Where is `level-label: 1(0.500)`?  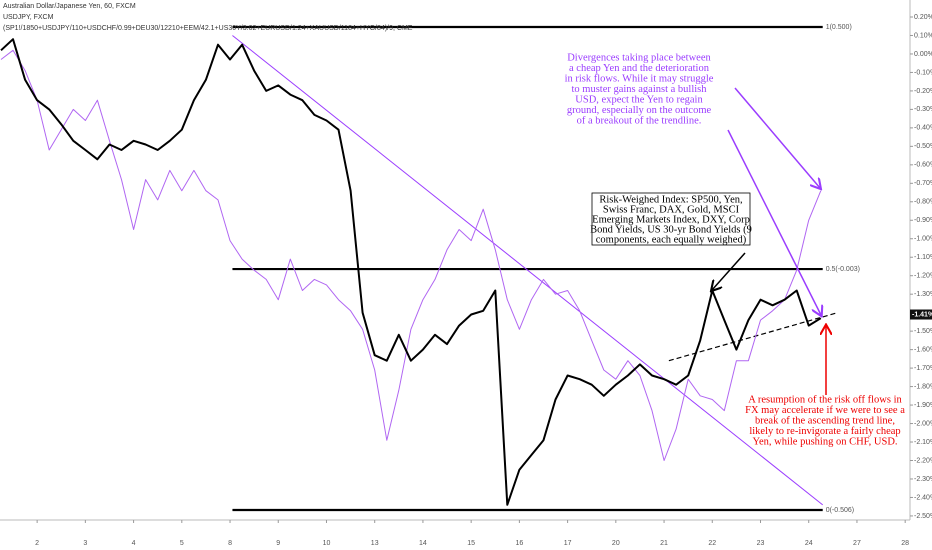 level-label: 1(0.500) is located at coordinates (839, 27).